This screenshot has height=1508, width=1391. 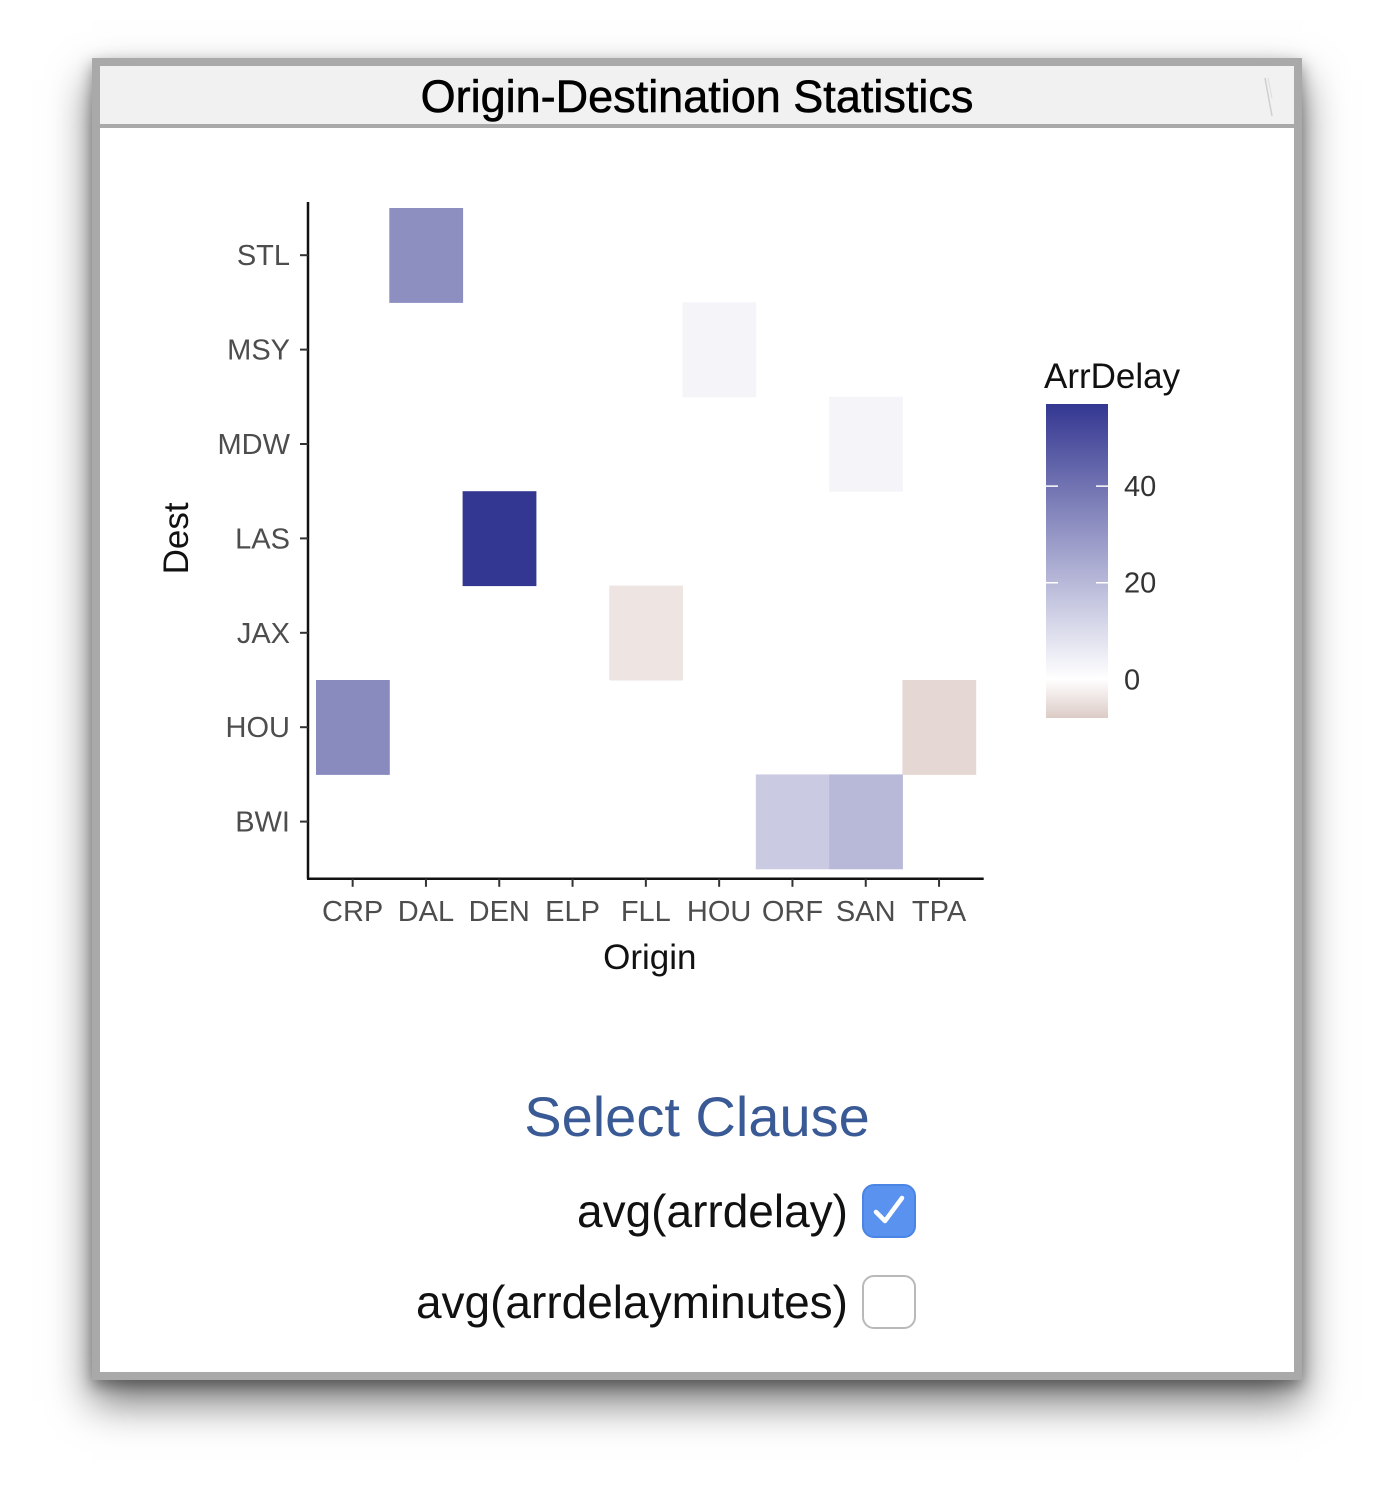 What do you see at coordinates (792, 822) in the screenshot?
I see `heatmap-tile-orf-bwi` at bounding box center [792, 822].